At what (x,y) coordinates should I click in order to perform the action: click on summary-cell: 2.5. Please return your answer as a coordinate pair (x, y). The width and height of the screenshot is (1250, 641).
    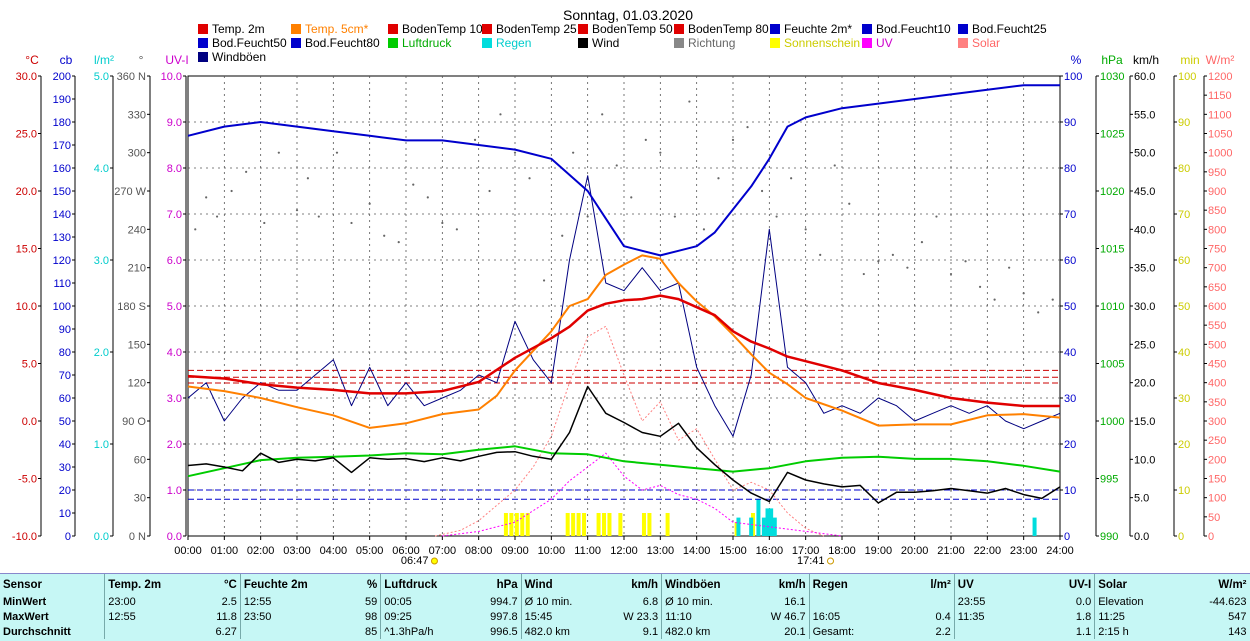
    Looking at the image, I should click on (208, 601).